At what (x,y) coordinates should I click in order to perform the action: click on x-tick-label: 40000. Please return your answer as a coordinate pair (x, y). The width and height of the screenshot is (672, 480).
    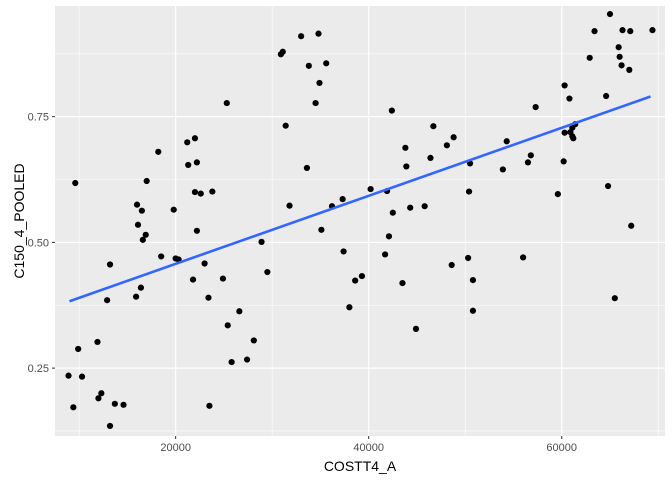
    Looking at the image, I should click on (368, 448).